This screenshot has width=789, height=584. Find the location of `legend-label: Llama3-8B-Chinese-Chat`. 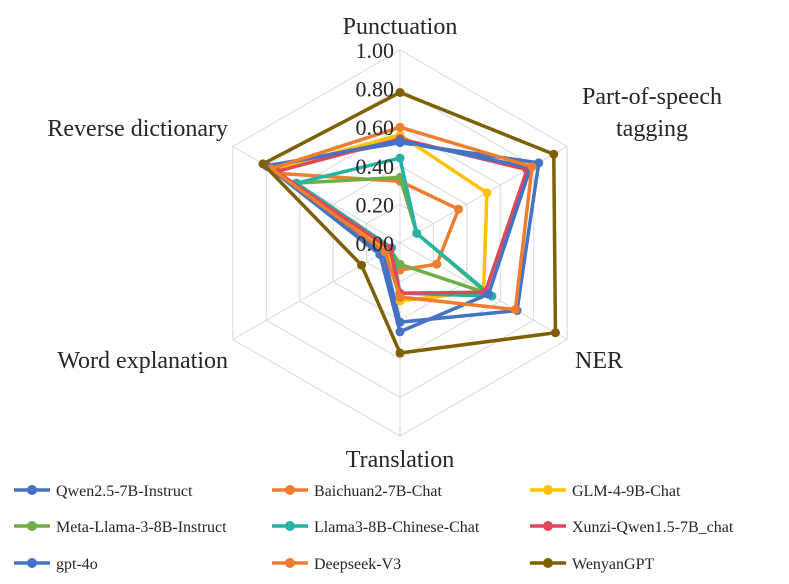

legend-label: Llama3-8B-Chinese-Chat is located at coordinates (397, 527).